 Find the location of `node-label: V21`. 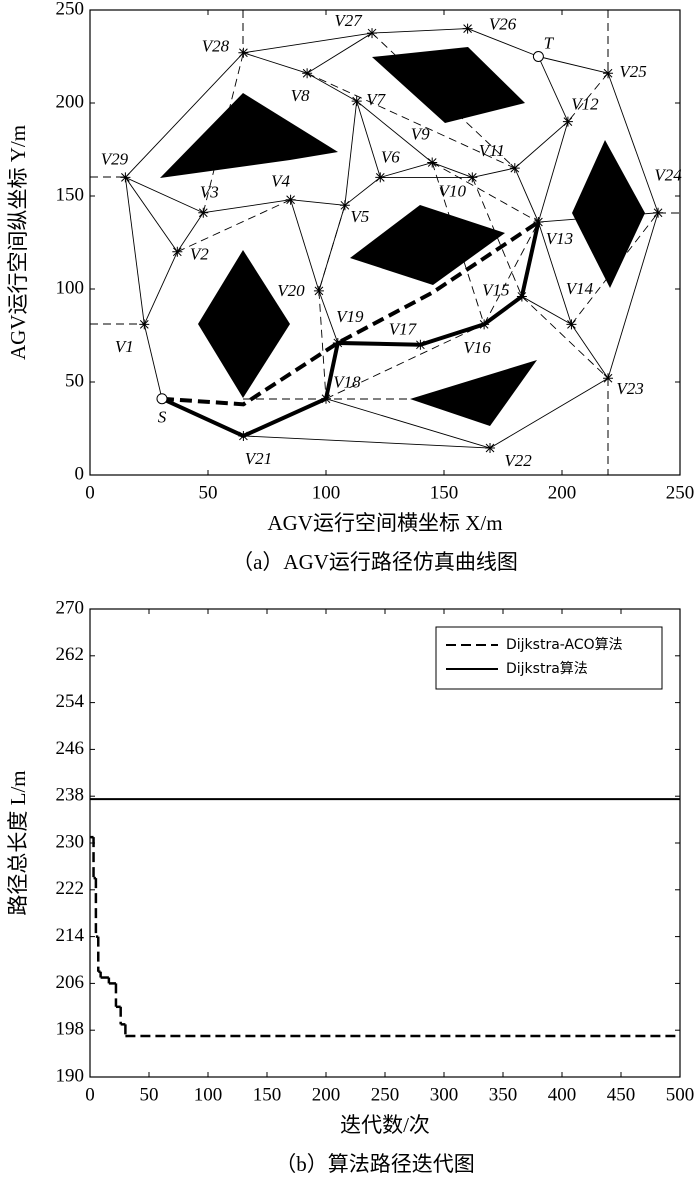

node-label: V21 is located at coordinates (258, 458).